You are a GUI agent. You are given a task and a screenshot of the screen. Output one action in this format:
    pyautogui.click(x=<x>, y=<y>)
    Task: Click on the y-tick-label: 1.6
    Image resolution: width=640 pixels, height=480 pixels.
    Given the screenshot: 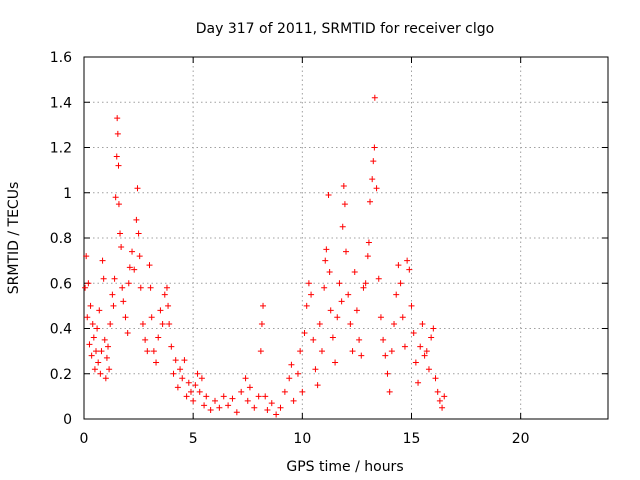 What is the action you would take?
    pyautogui.click(x=61, y=58)
    